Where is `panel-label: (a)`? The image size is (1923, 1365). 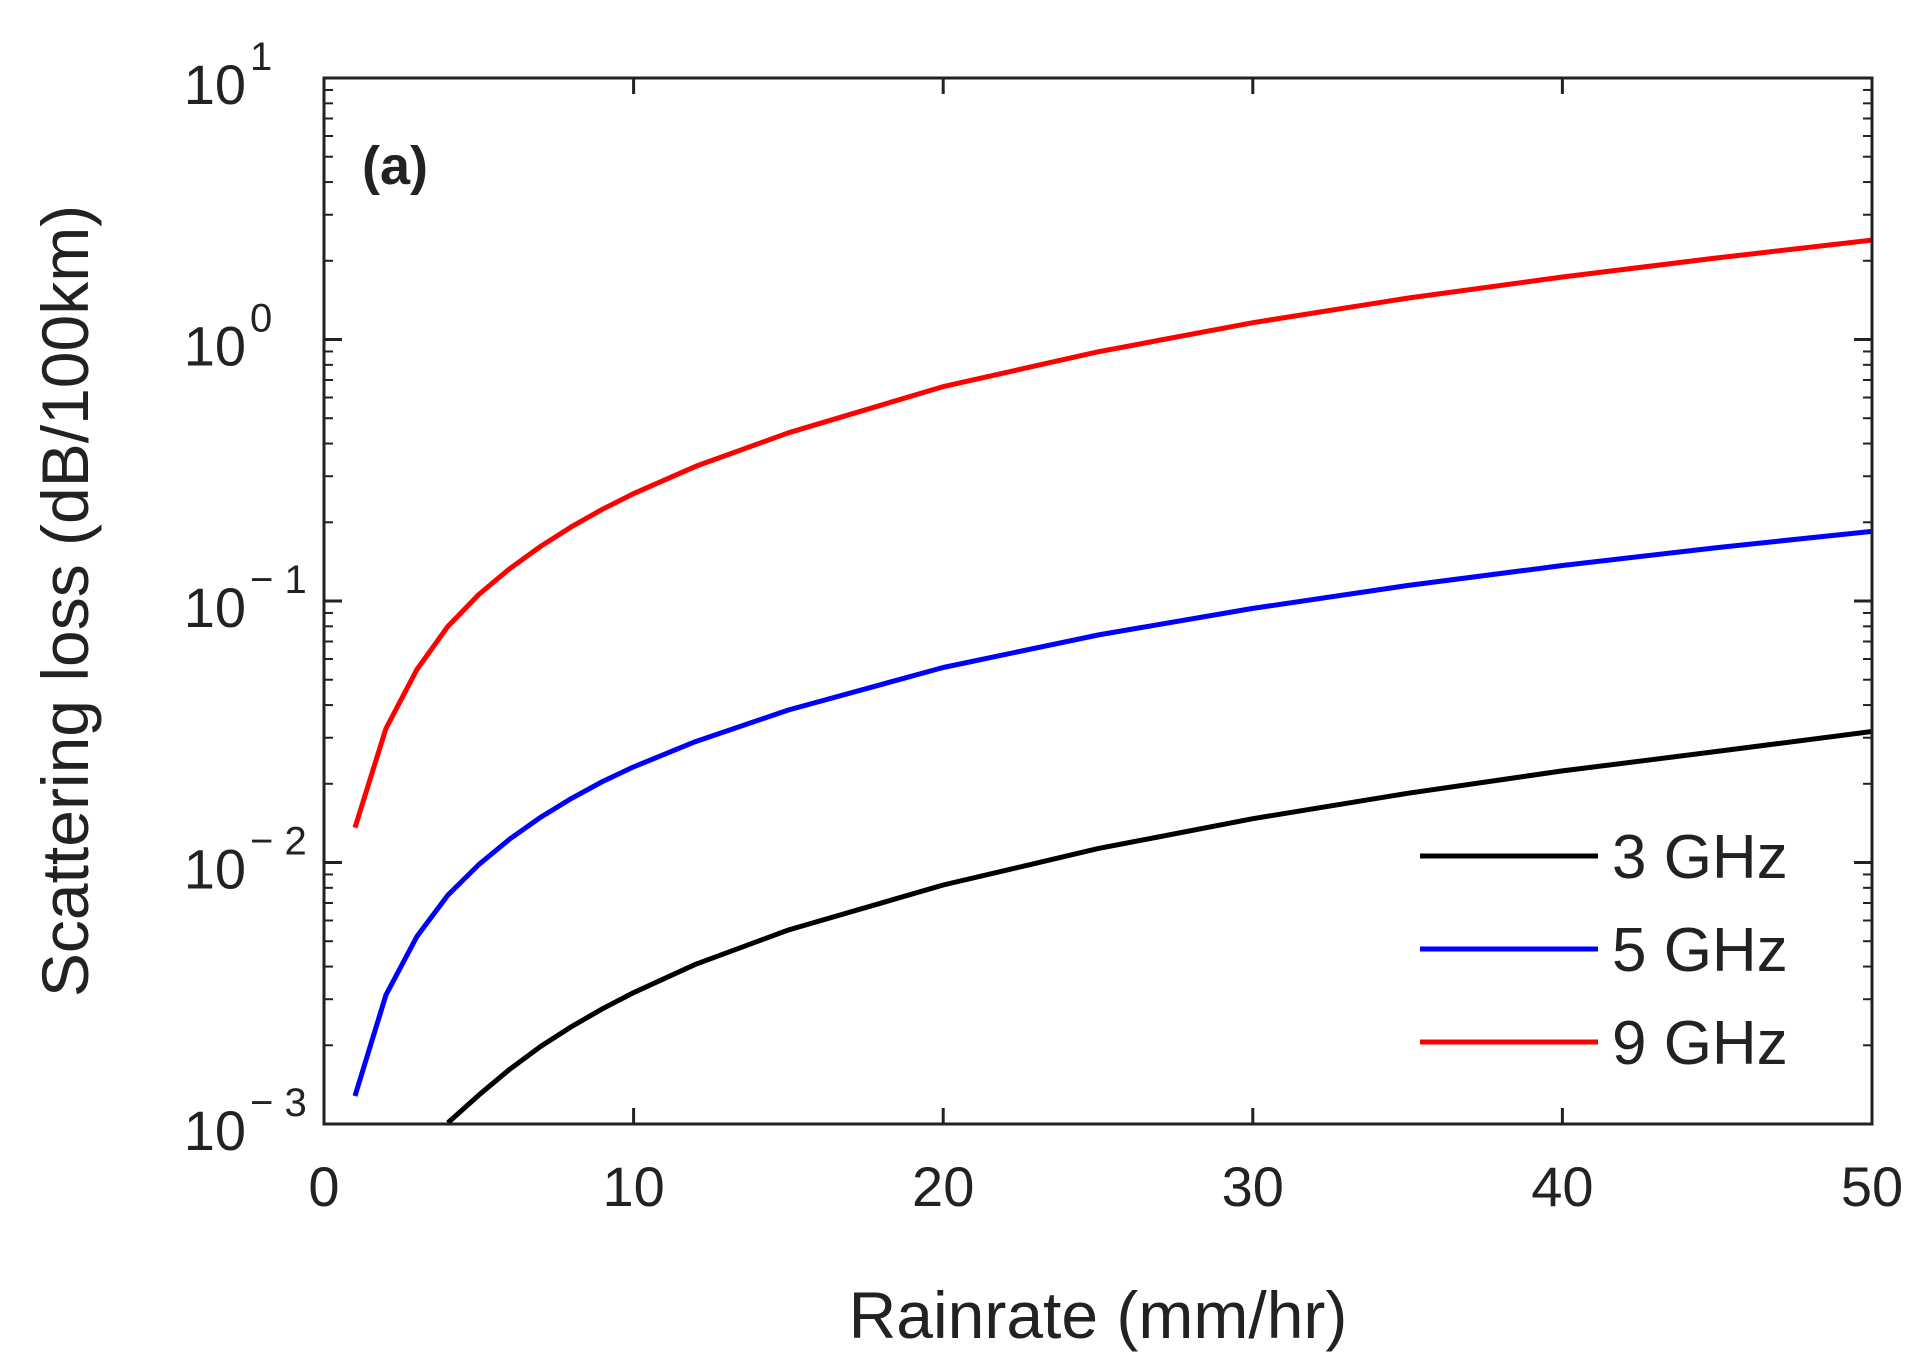 panel-label: (a) is located at coordinates (395, 166).